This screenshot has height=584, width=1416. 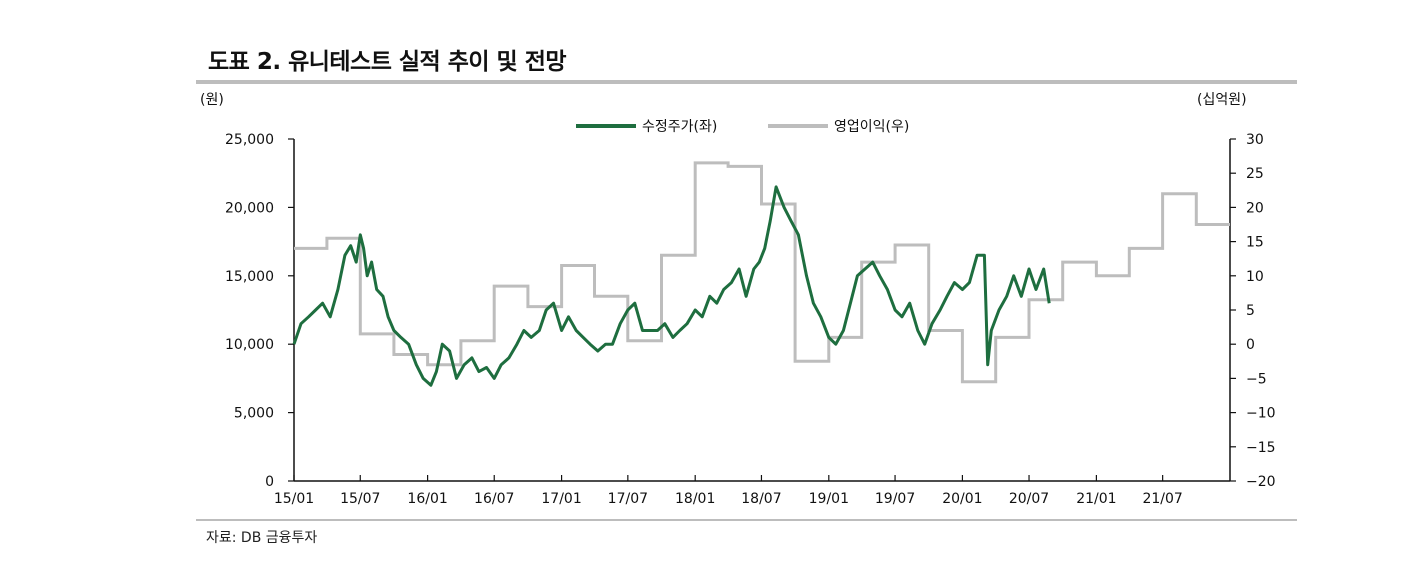 I want to click on x-tick-label: 15/01, so click(x=294, y=499).